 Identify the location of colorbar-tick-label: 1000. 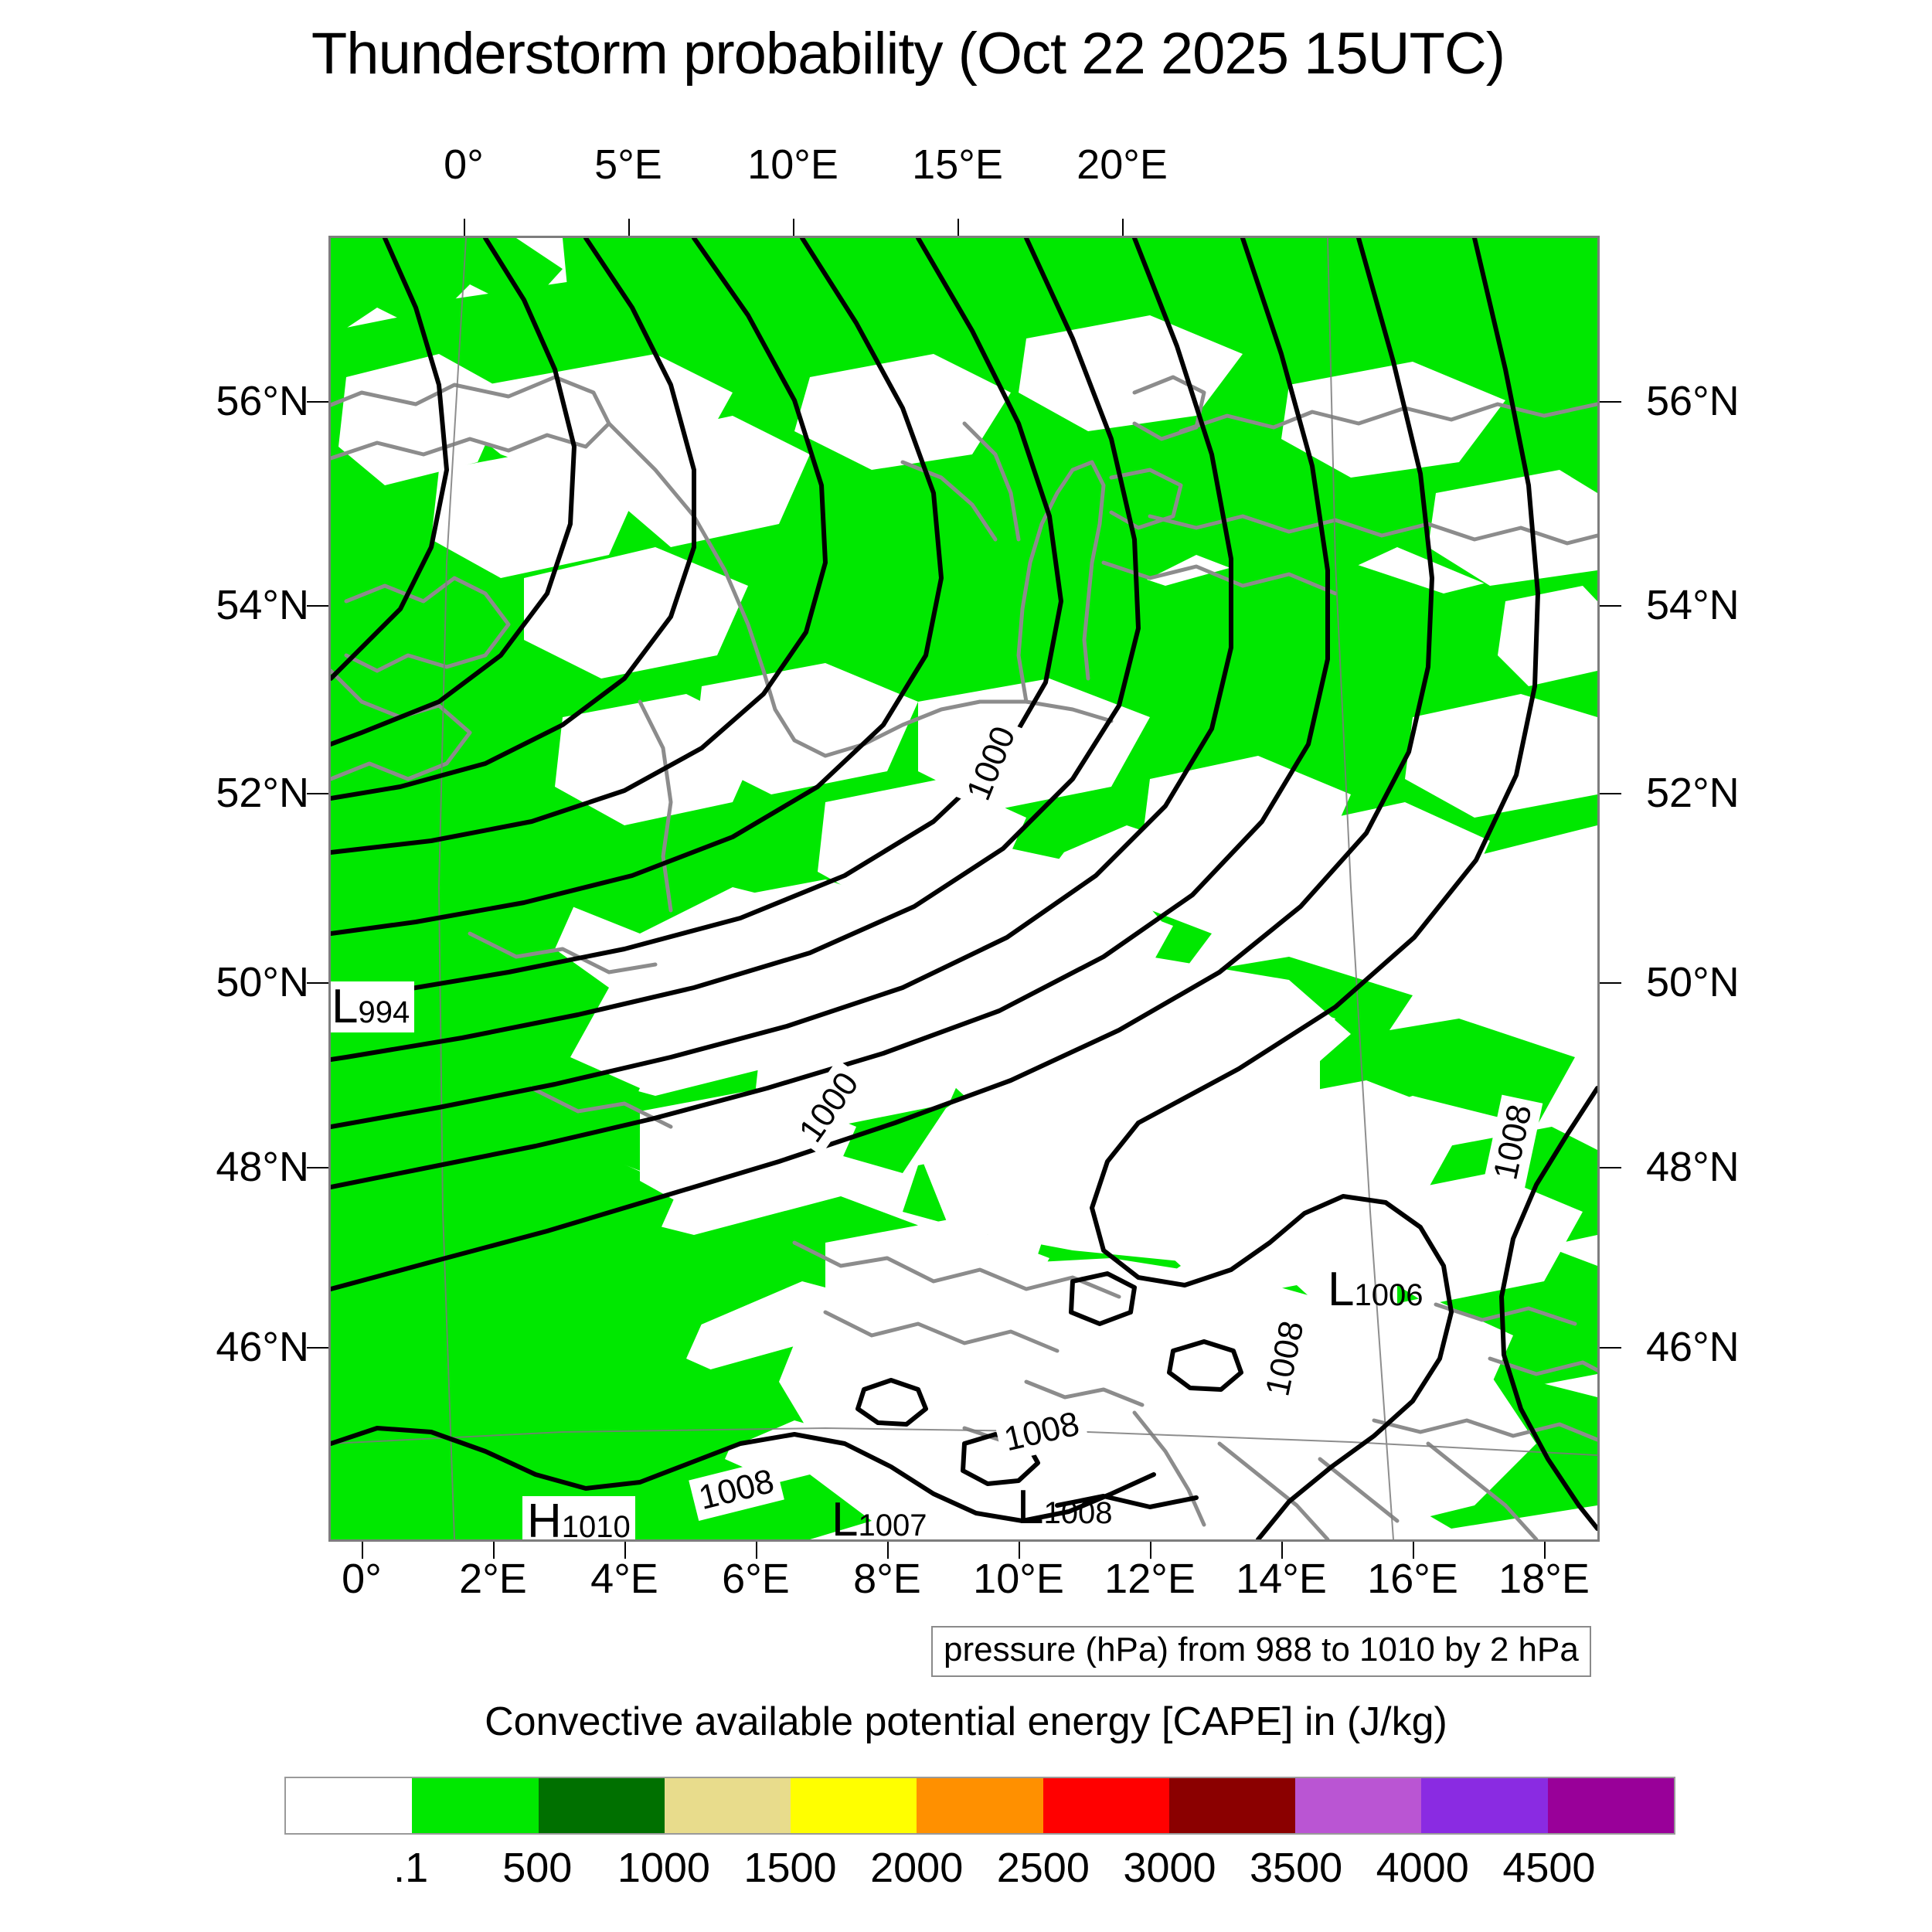
(663, 1868).